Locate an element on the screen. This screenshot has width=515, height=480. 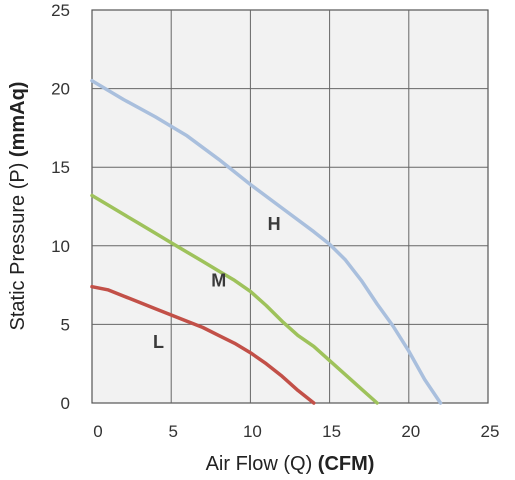
x-axis-label-unit: (CFM) is located at coordinates (346, 464).